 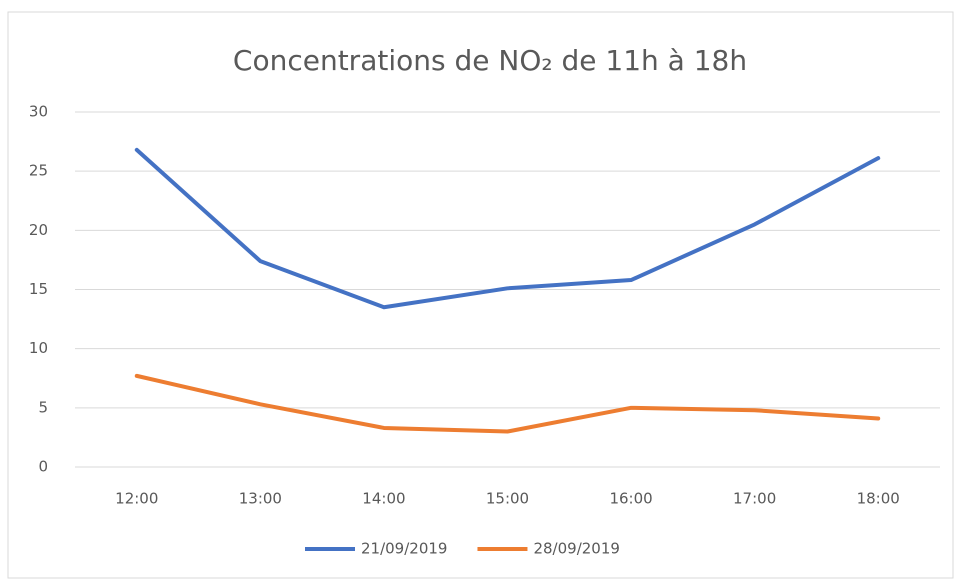 I want to click on x-tick-label: 15:00, so click(x=507, y=499).